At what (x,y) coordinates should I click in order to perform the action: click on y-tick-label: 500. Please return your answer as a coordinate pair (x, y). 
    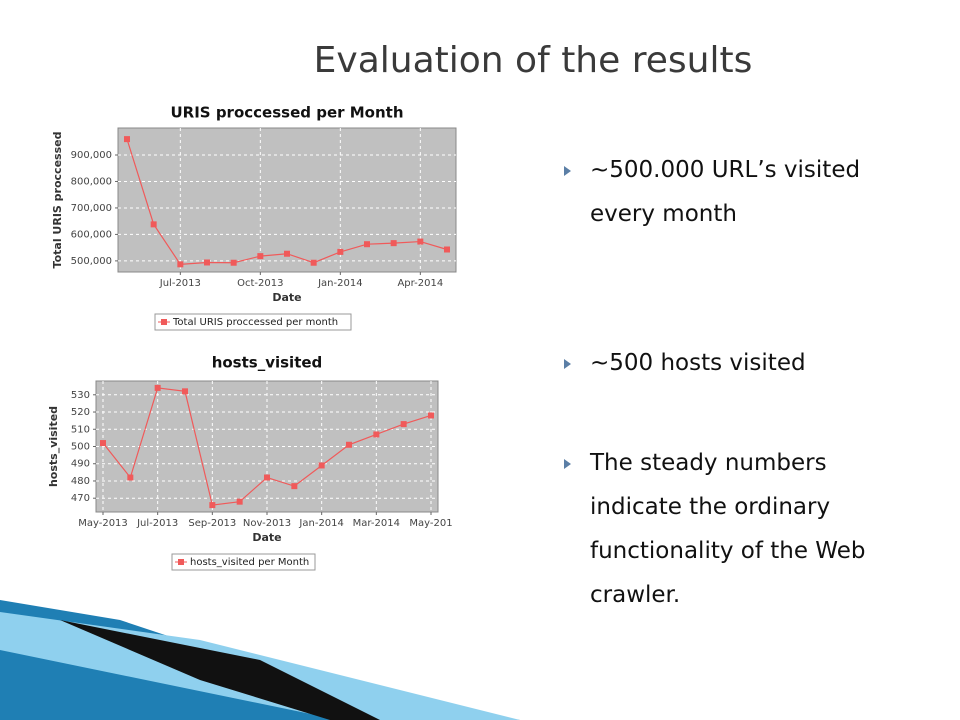
    Looking at the image, I should click on (80, 447).